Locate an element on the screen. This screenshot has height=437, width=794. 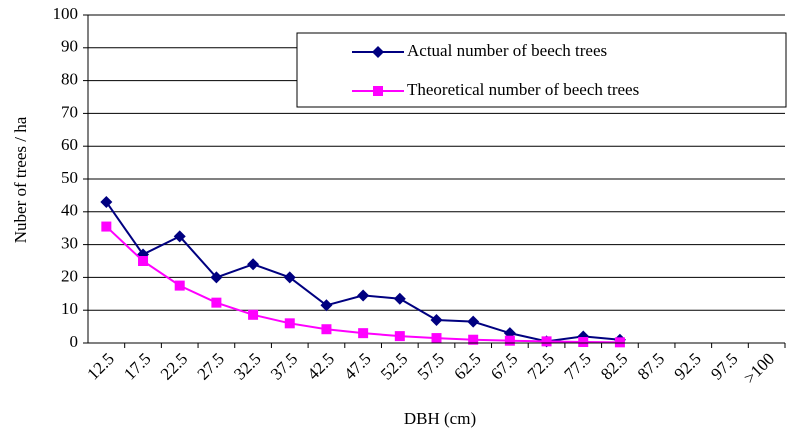
x-tick-label: 87.5 is located at coordinates (651, 366).